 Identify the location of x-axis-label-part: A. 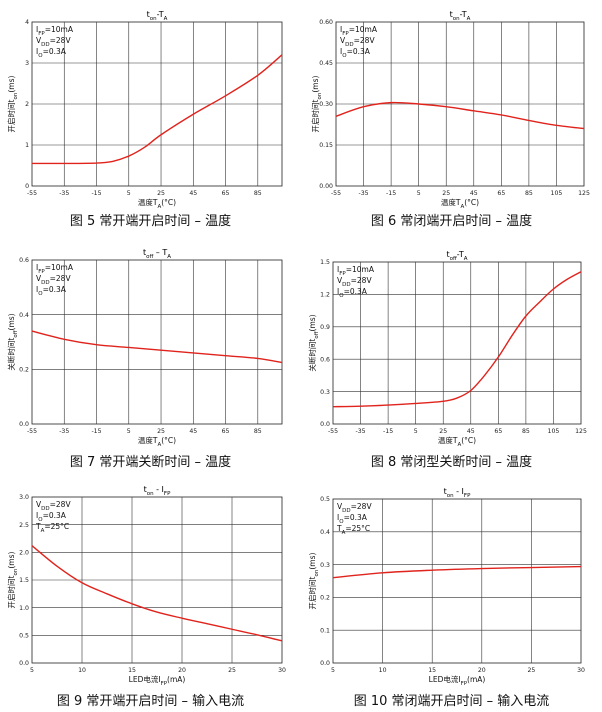
(462, 207).